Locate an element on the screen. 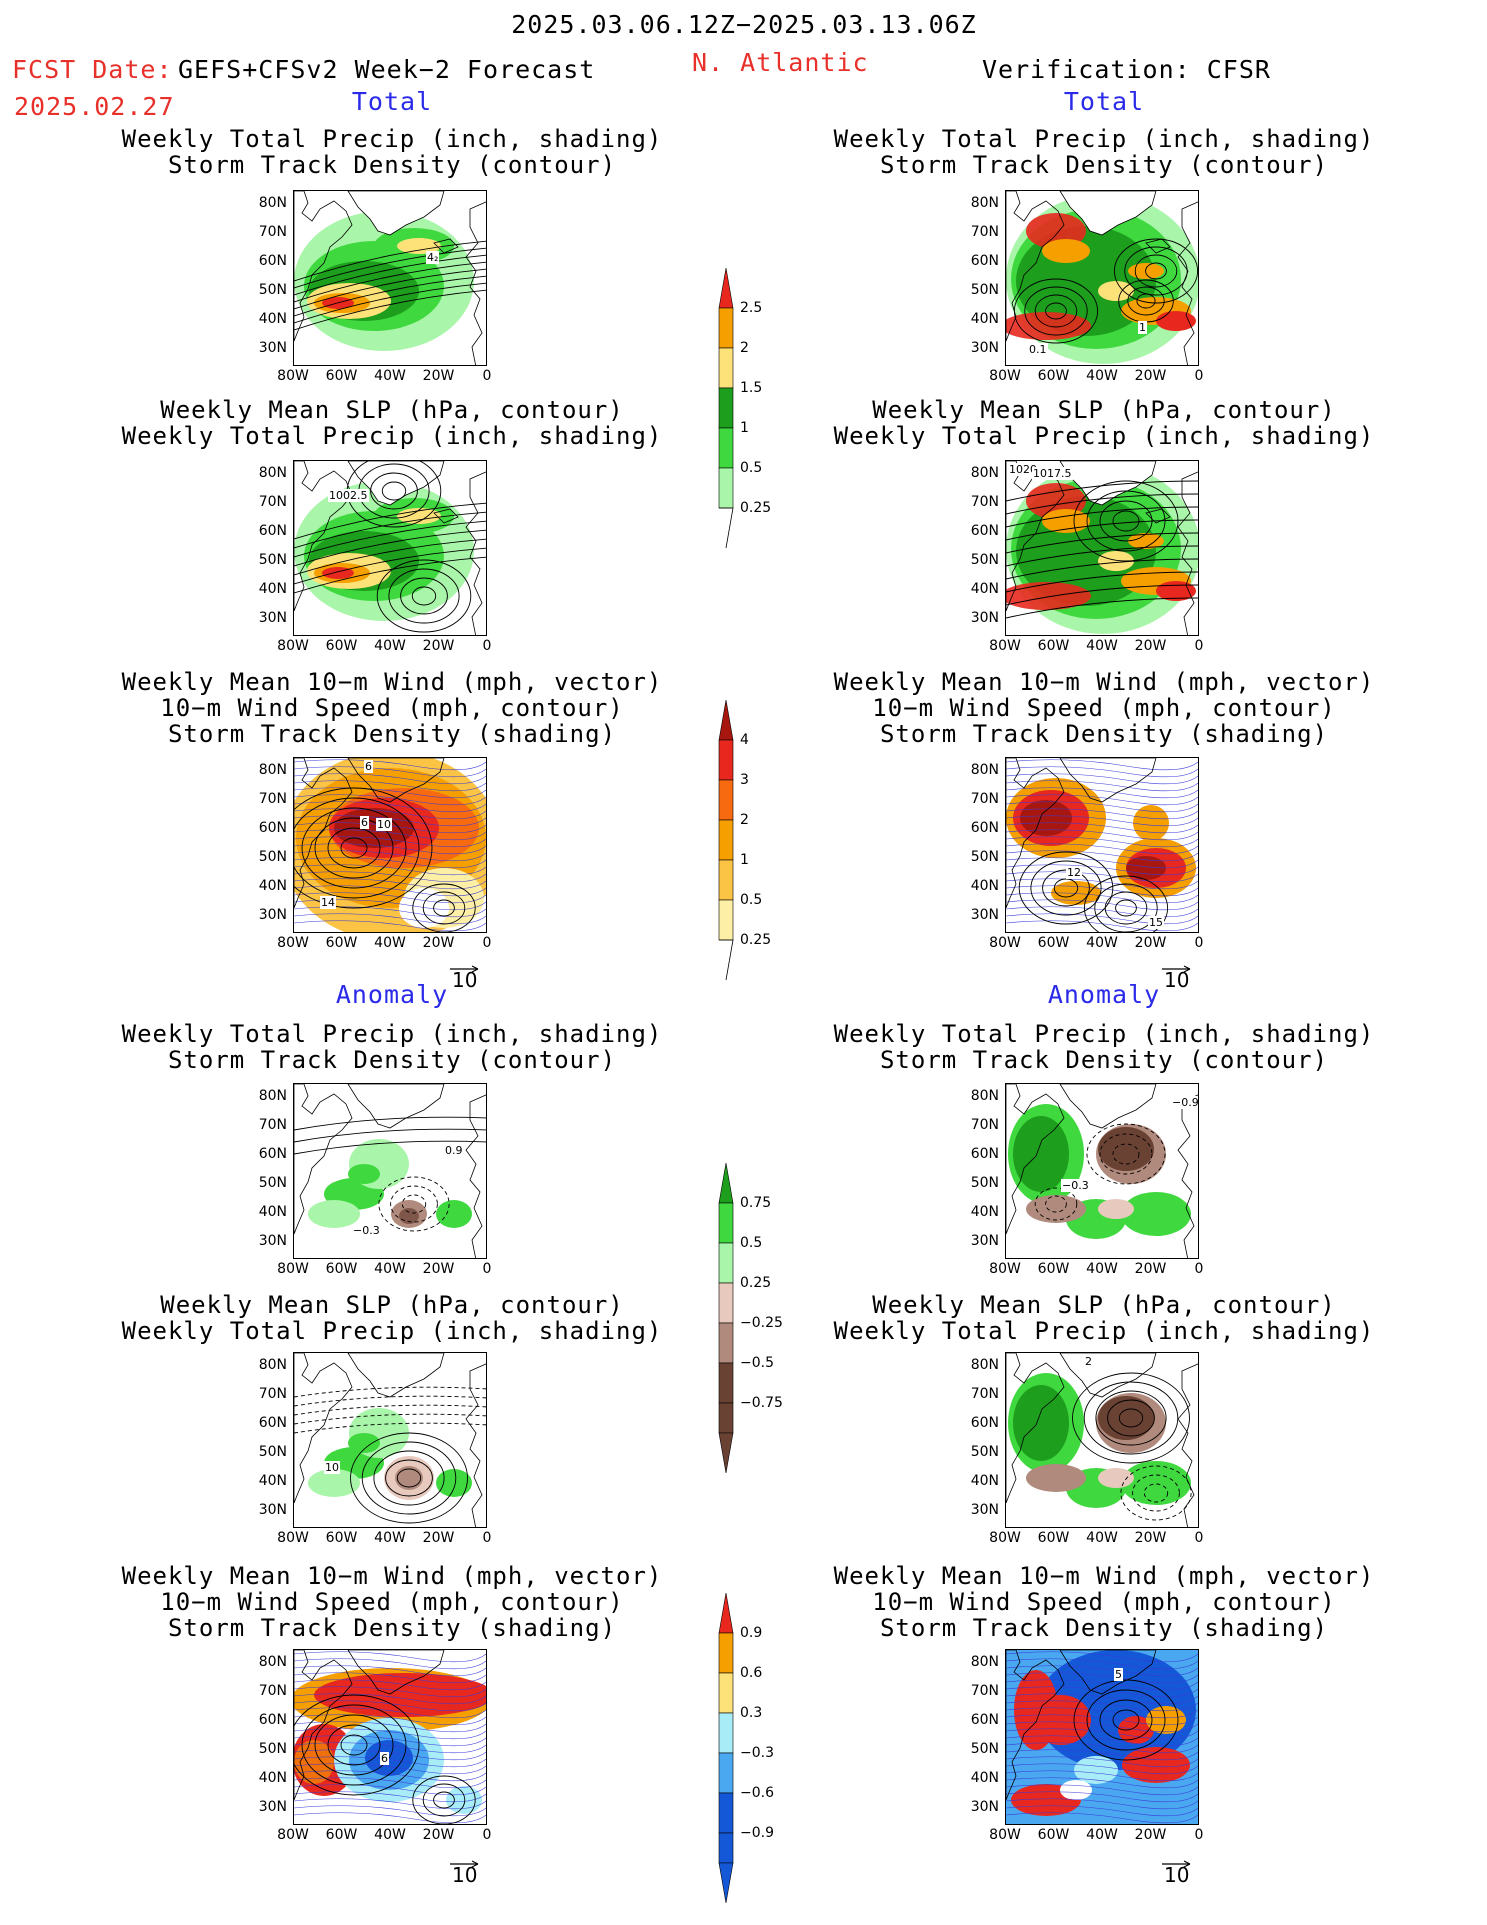 The height and width of the screenshot is (1925, 1487). fcst-date: 2025.02.27 is located at coordinates (94, 106).